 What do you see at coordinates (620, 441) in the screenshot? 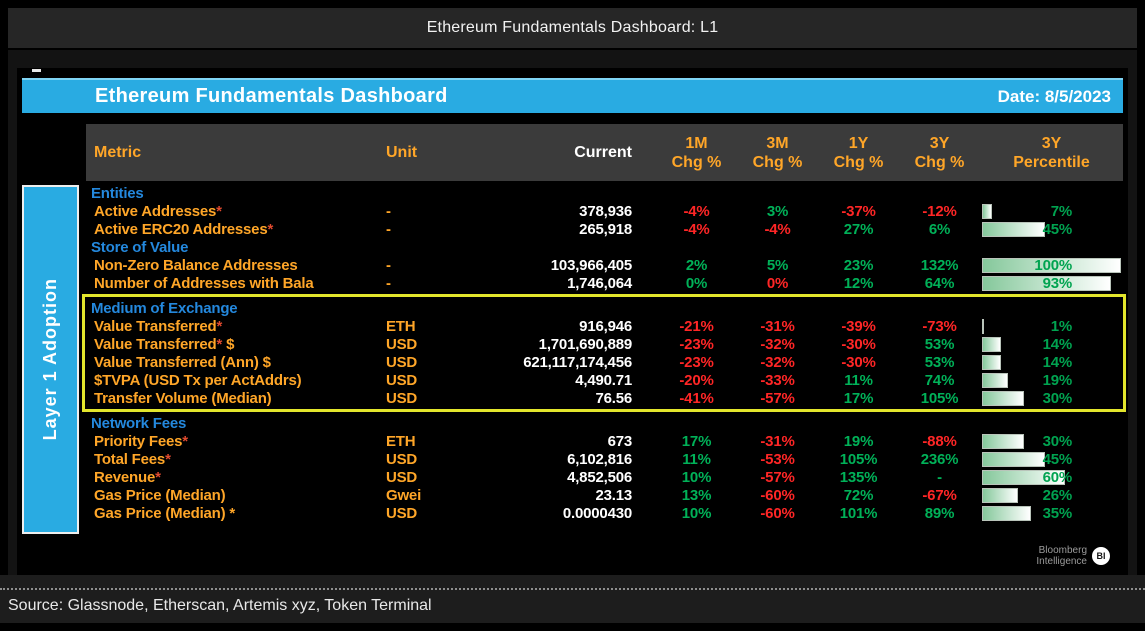
I see `current-cell: 673` at bounding box center [620, 441].